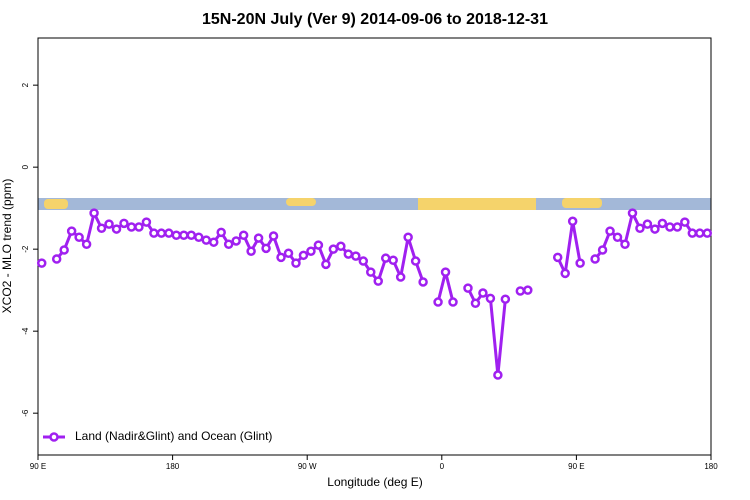 The width and height of the screenshot is (750, 500). Describe the element at coordinates (7, 246) in the screenshot. I see `y-axis-label: XCO2 - MLO trend (ppm)` at that location.